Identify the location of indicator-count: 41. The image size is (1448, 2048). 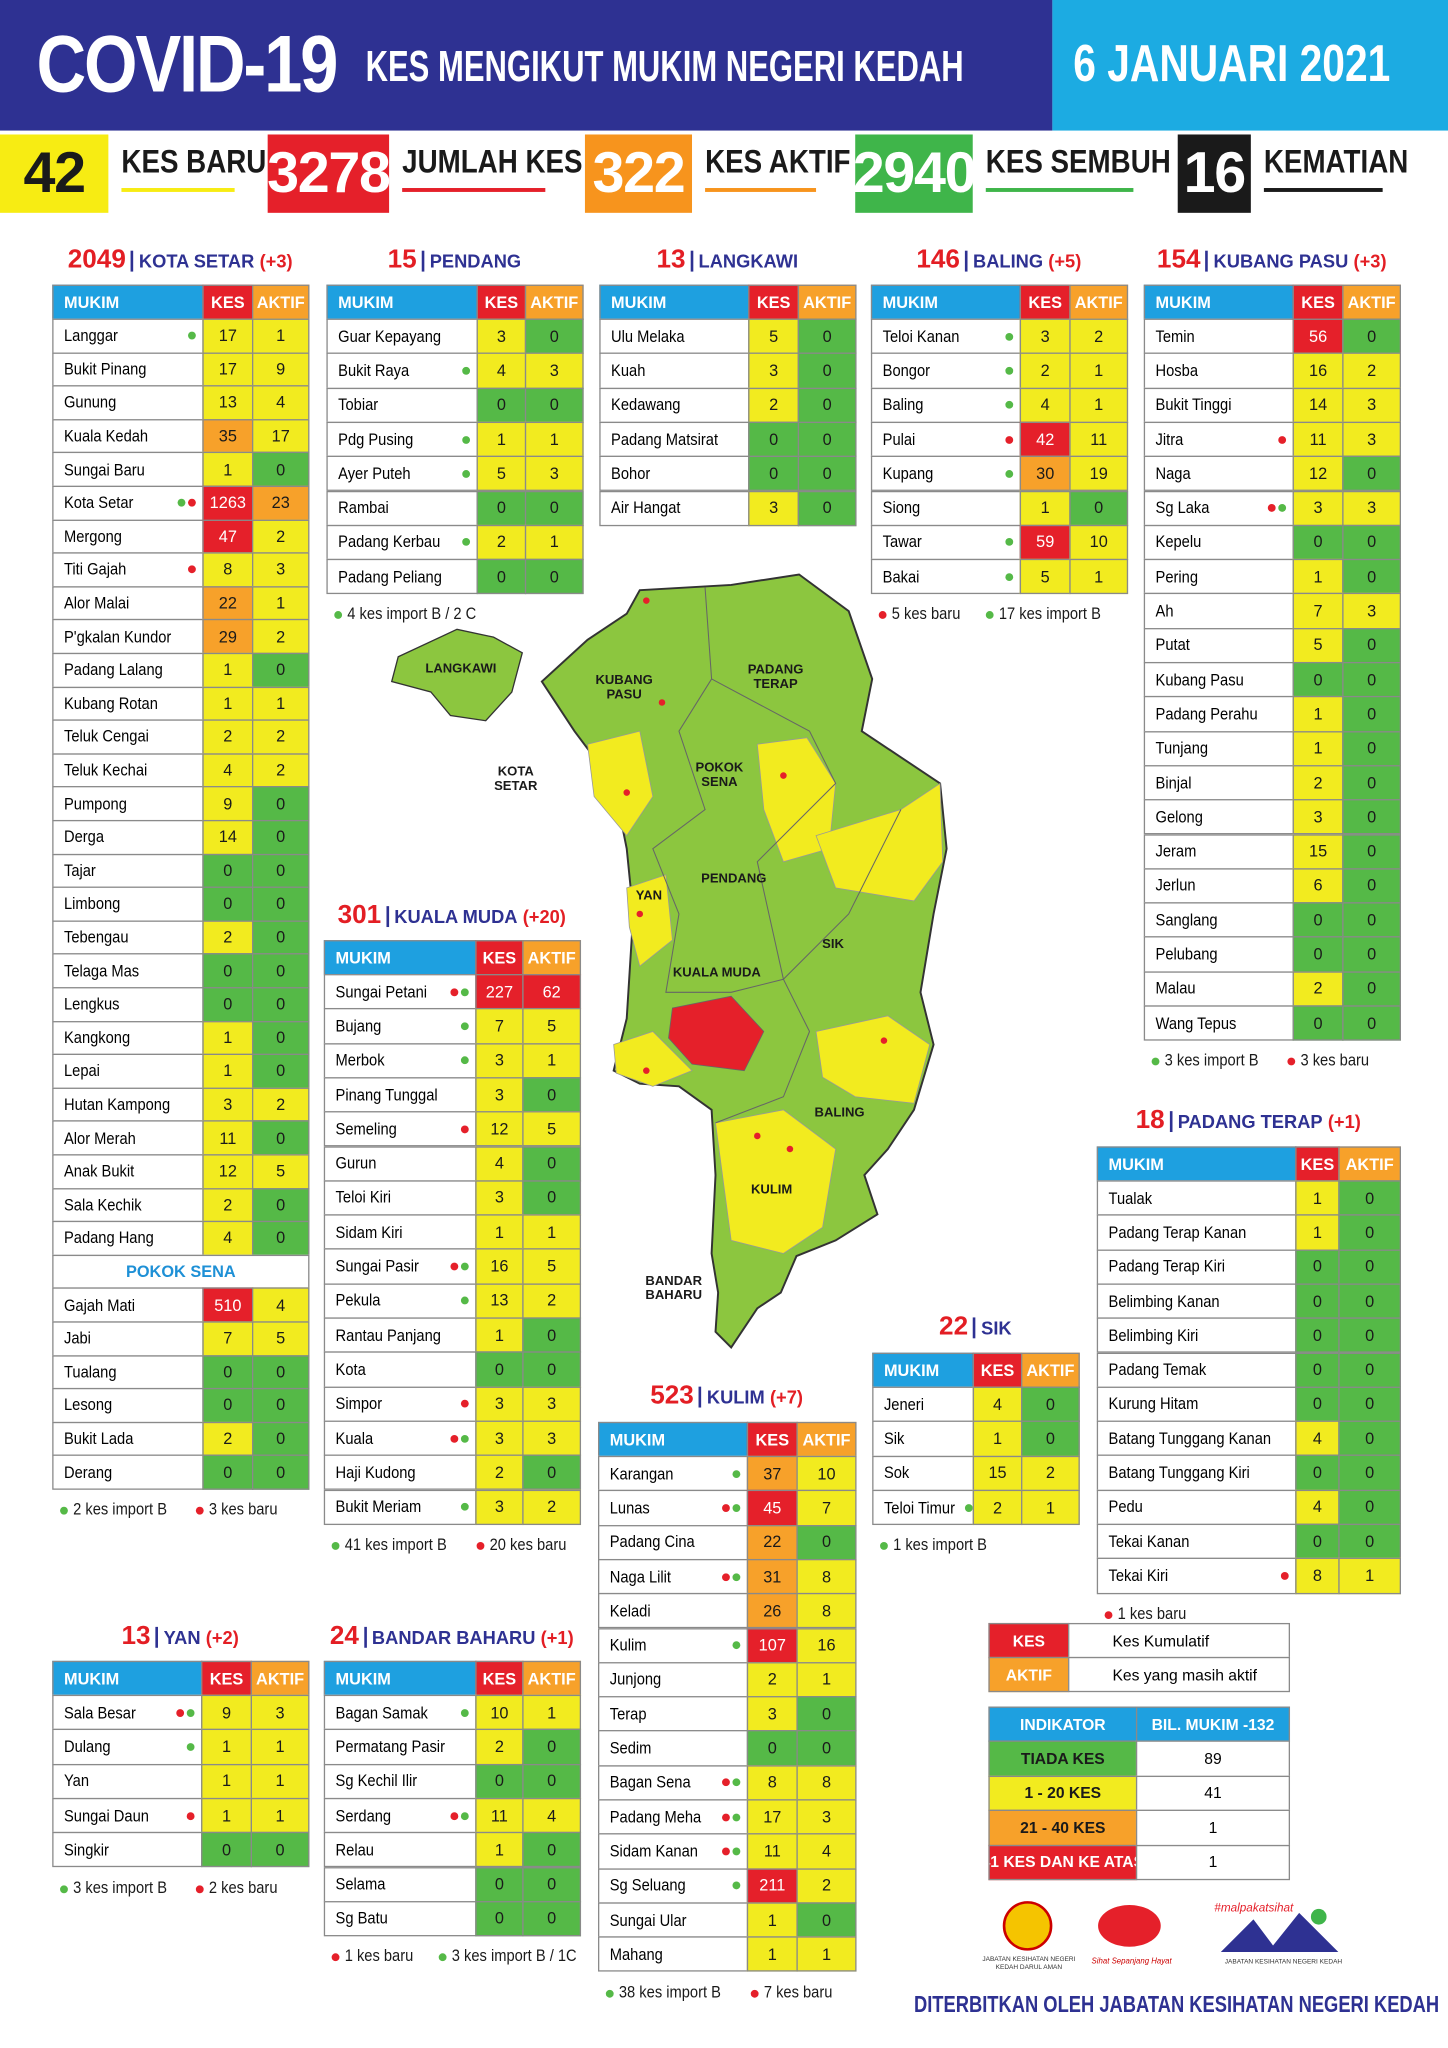
(1213, 1793).